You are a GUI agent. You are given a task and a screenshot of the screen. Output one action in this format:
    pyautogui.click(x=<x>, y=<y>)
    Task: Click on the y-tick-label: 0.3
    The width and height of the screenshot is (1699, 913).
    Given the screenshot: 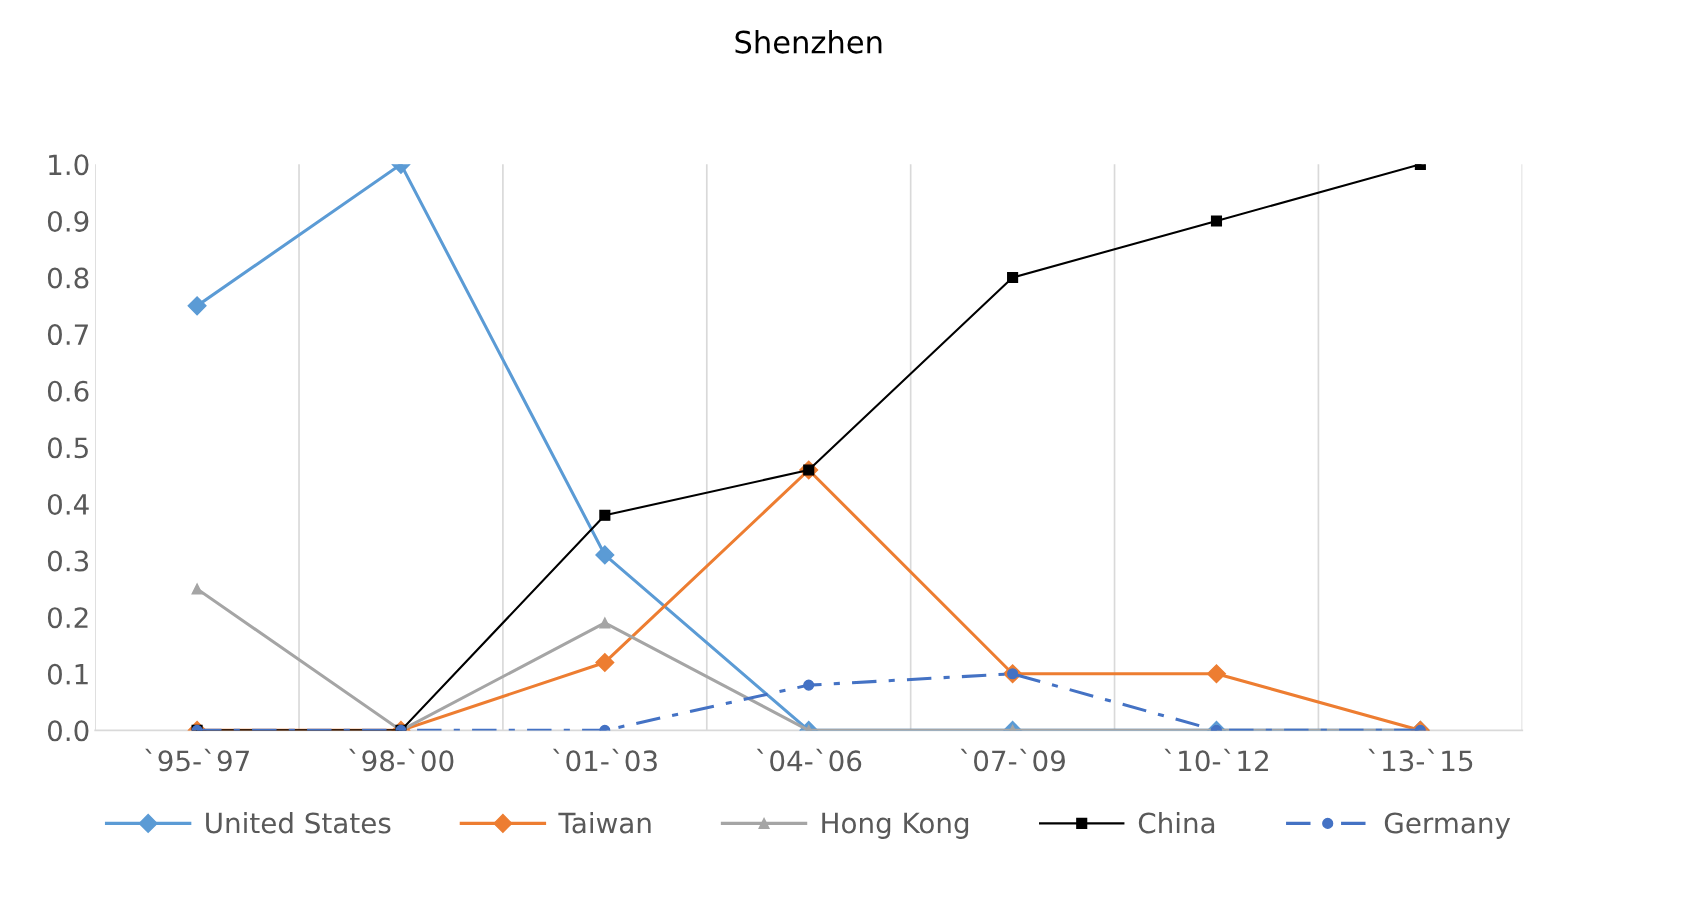 What is the action you would take?
    pyautogui.click(x=68, y=561)
    